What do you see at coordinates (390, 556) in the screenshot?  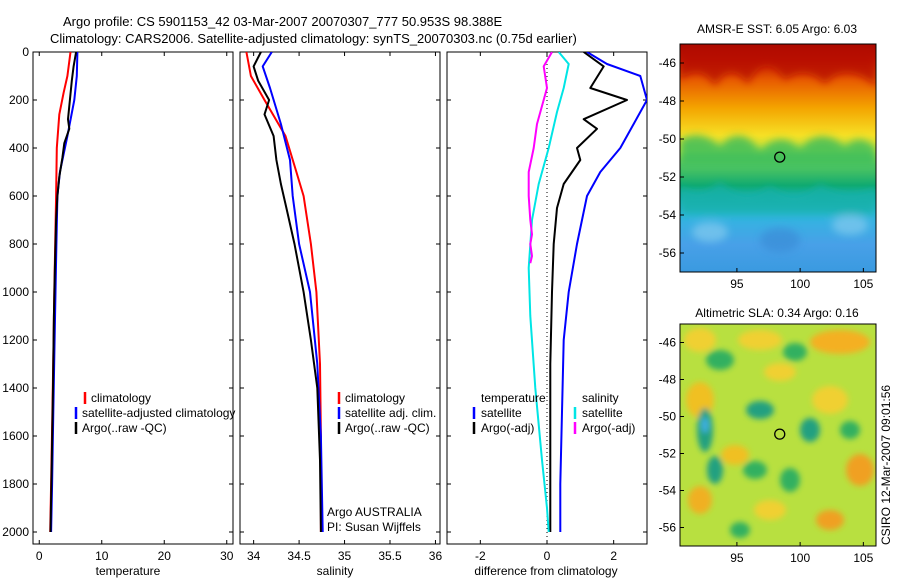 I see `x-tick-label: 35.5` at bounding box center [390, 556].